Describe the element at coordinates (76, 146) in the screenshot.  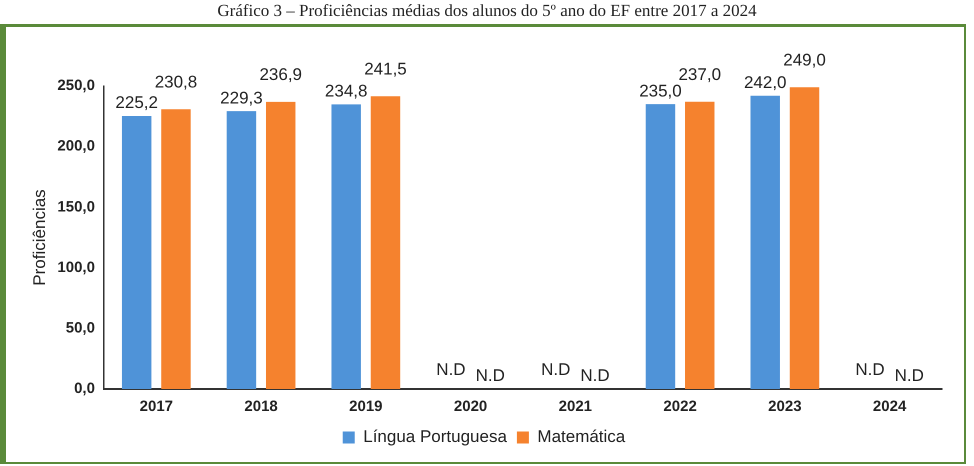
I see `y-tick-label: 200,0` at that location.